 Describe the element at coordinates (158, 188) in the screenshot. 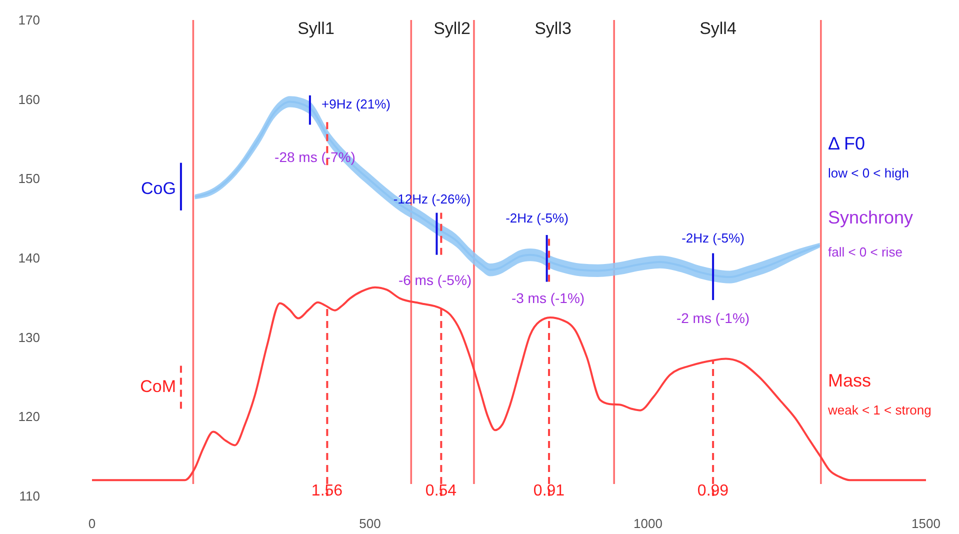

I see `annotation: CoG` at that location.